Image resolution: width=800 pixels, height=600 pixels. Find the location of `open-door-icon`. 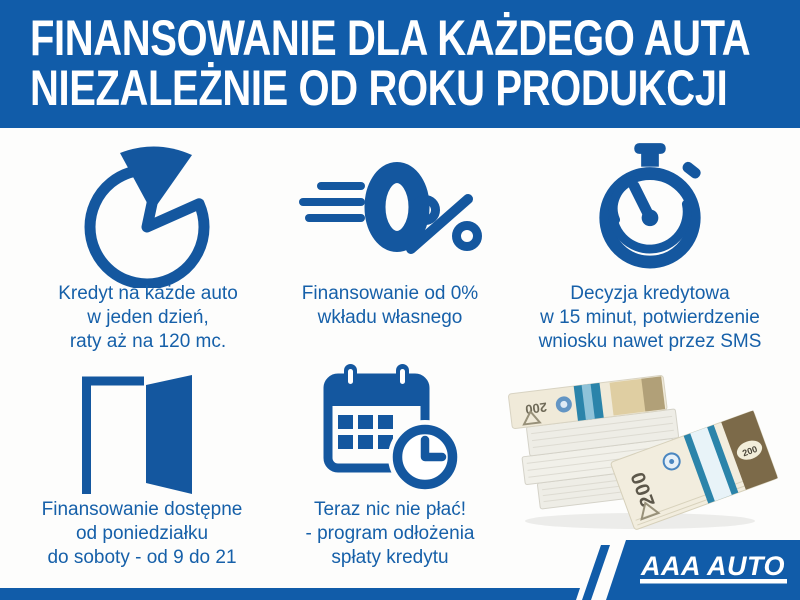

open-door-icon is located at coordinates (136, 434).